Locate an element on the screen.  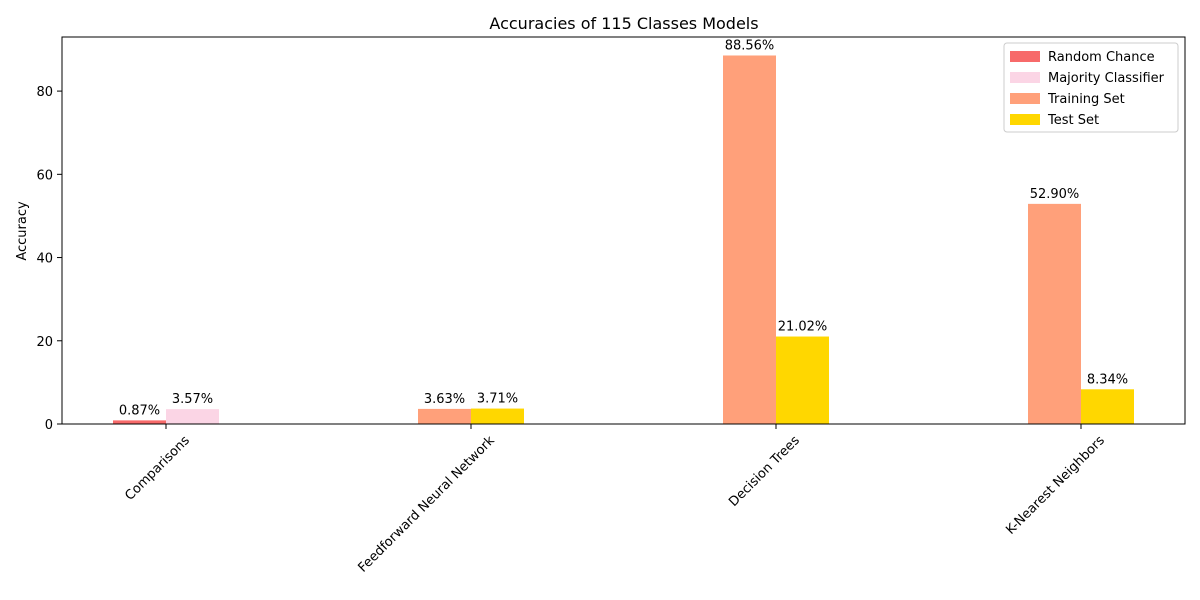
x-tick-label: Decision Trees is located at coordinates (764, 471).